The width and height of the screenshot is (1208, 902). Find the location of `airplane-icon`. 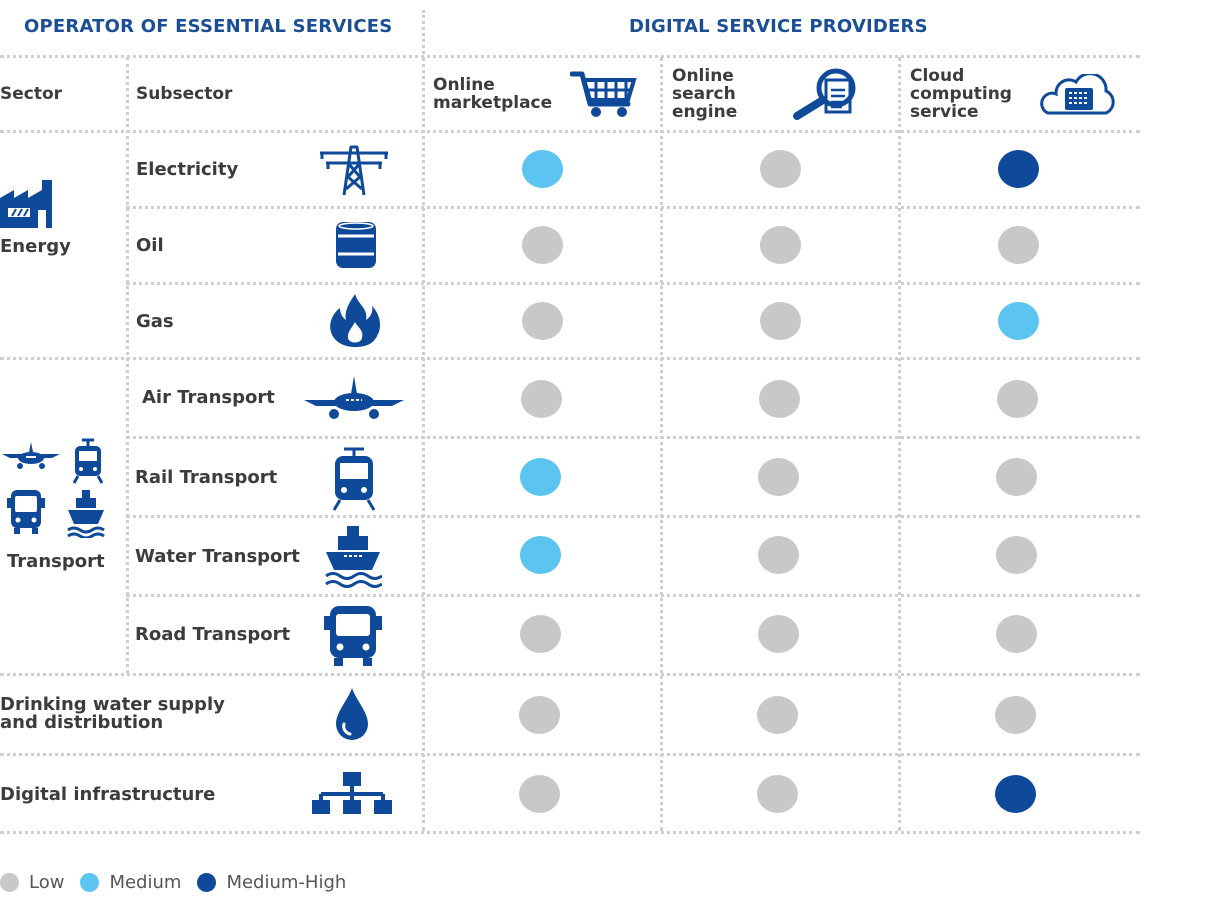

airplane-icon is located at coordinates (354, 398).